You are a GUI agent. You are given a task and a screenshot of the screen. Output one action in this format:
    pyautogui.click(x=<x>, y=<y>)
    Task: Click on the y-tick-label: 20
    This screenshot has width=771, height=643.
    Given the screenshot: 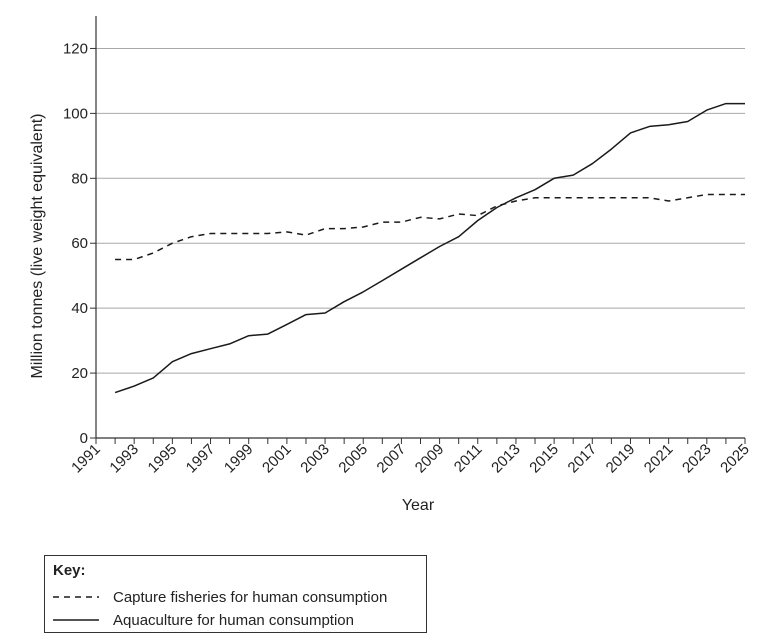 What is the action you would take?
    pyautogui.click(x=79, y=373)
    